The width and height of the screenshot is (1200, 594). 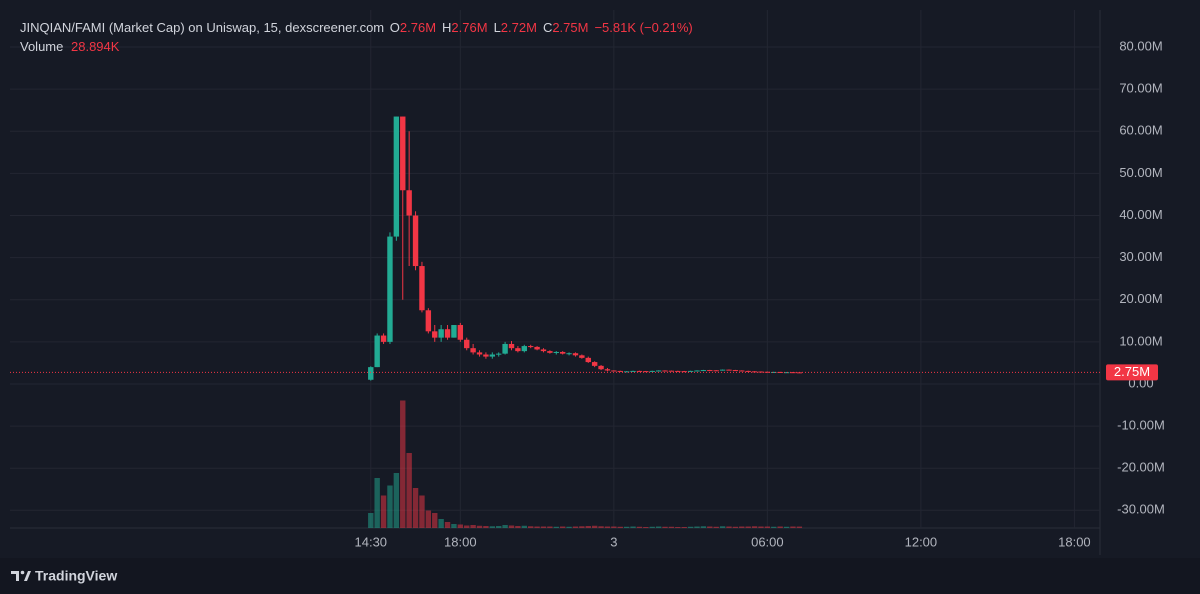 What do you see at coordinates (1140, 45) in the screenshot?
I see `y-tick-label: 80.00M` at bounding box center [1140, 45].